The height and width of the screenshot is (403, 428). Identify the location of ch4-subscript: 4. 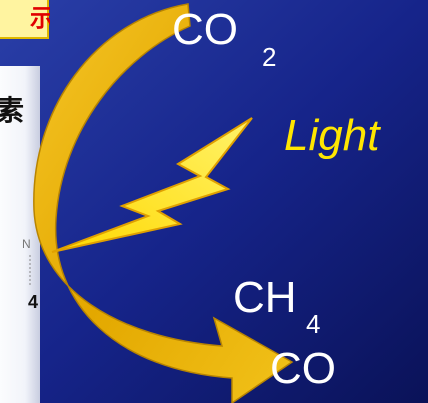
(313, 324).